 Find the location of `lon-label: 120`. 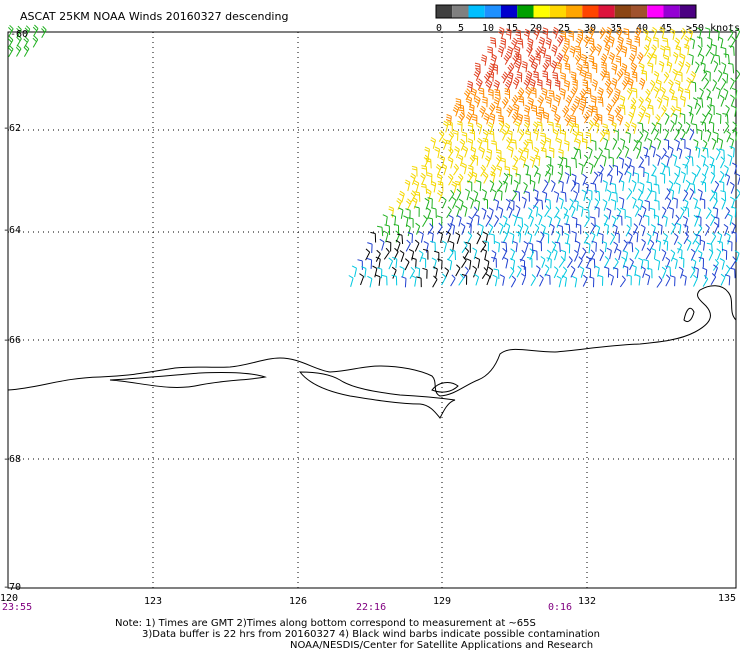

lon-label: 120 is located at coordinates (9, 598).